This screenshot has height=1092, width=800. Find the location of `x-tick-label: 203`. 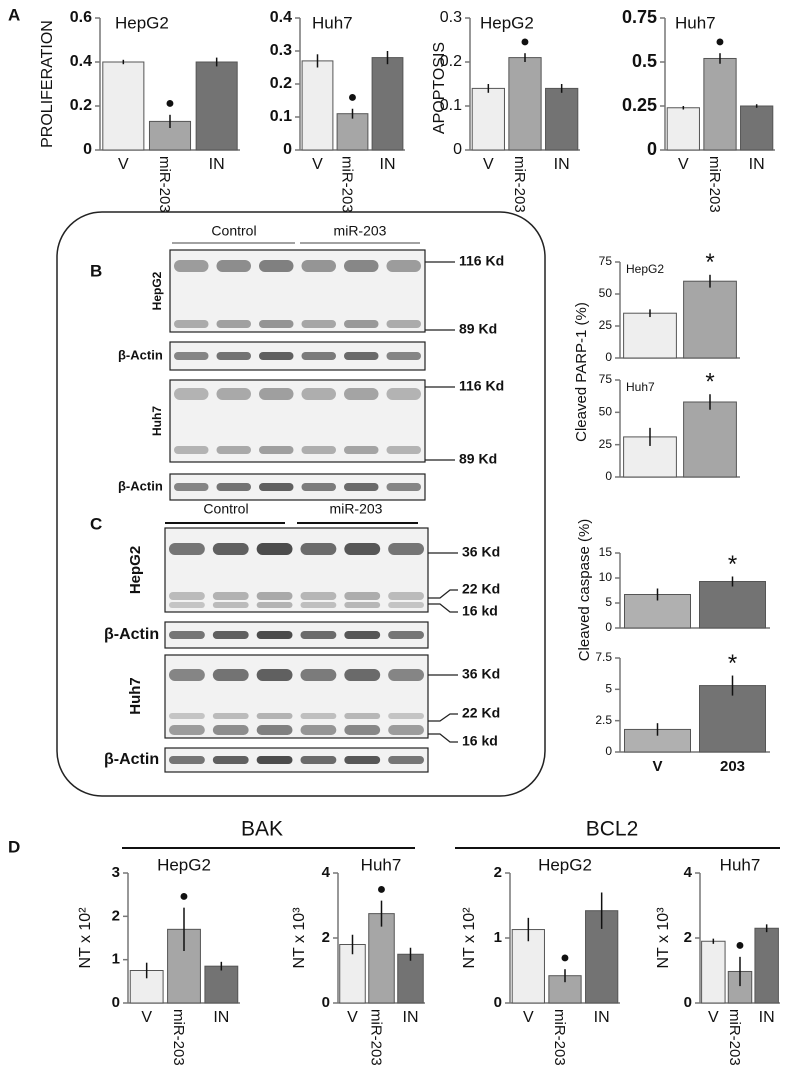

x-tick-label: 203 is located at coordinates (732, 766).